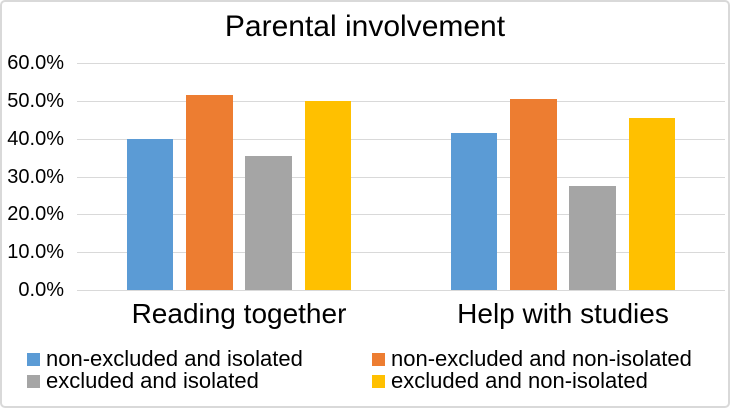 The width and height of the screenshot is (730, 408). I want to click on legend-item-excluded-and-isolated: excluded and isolated, so click(143, 381).